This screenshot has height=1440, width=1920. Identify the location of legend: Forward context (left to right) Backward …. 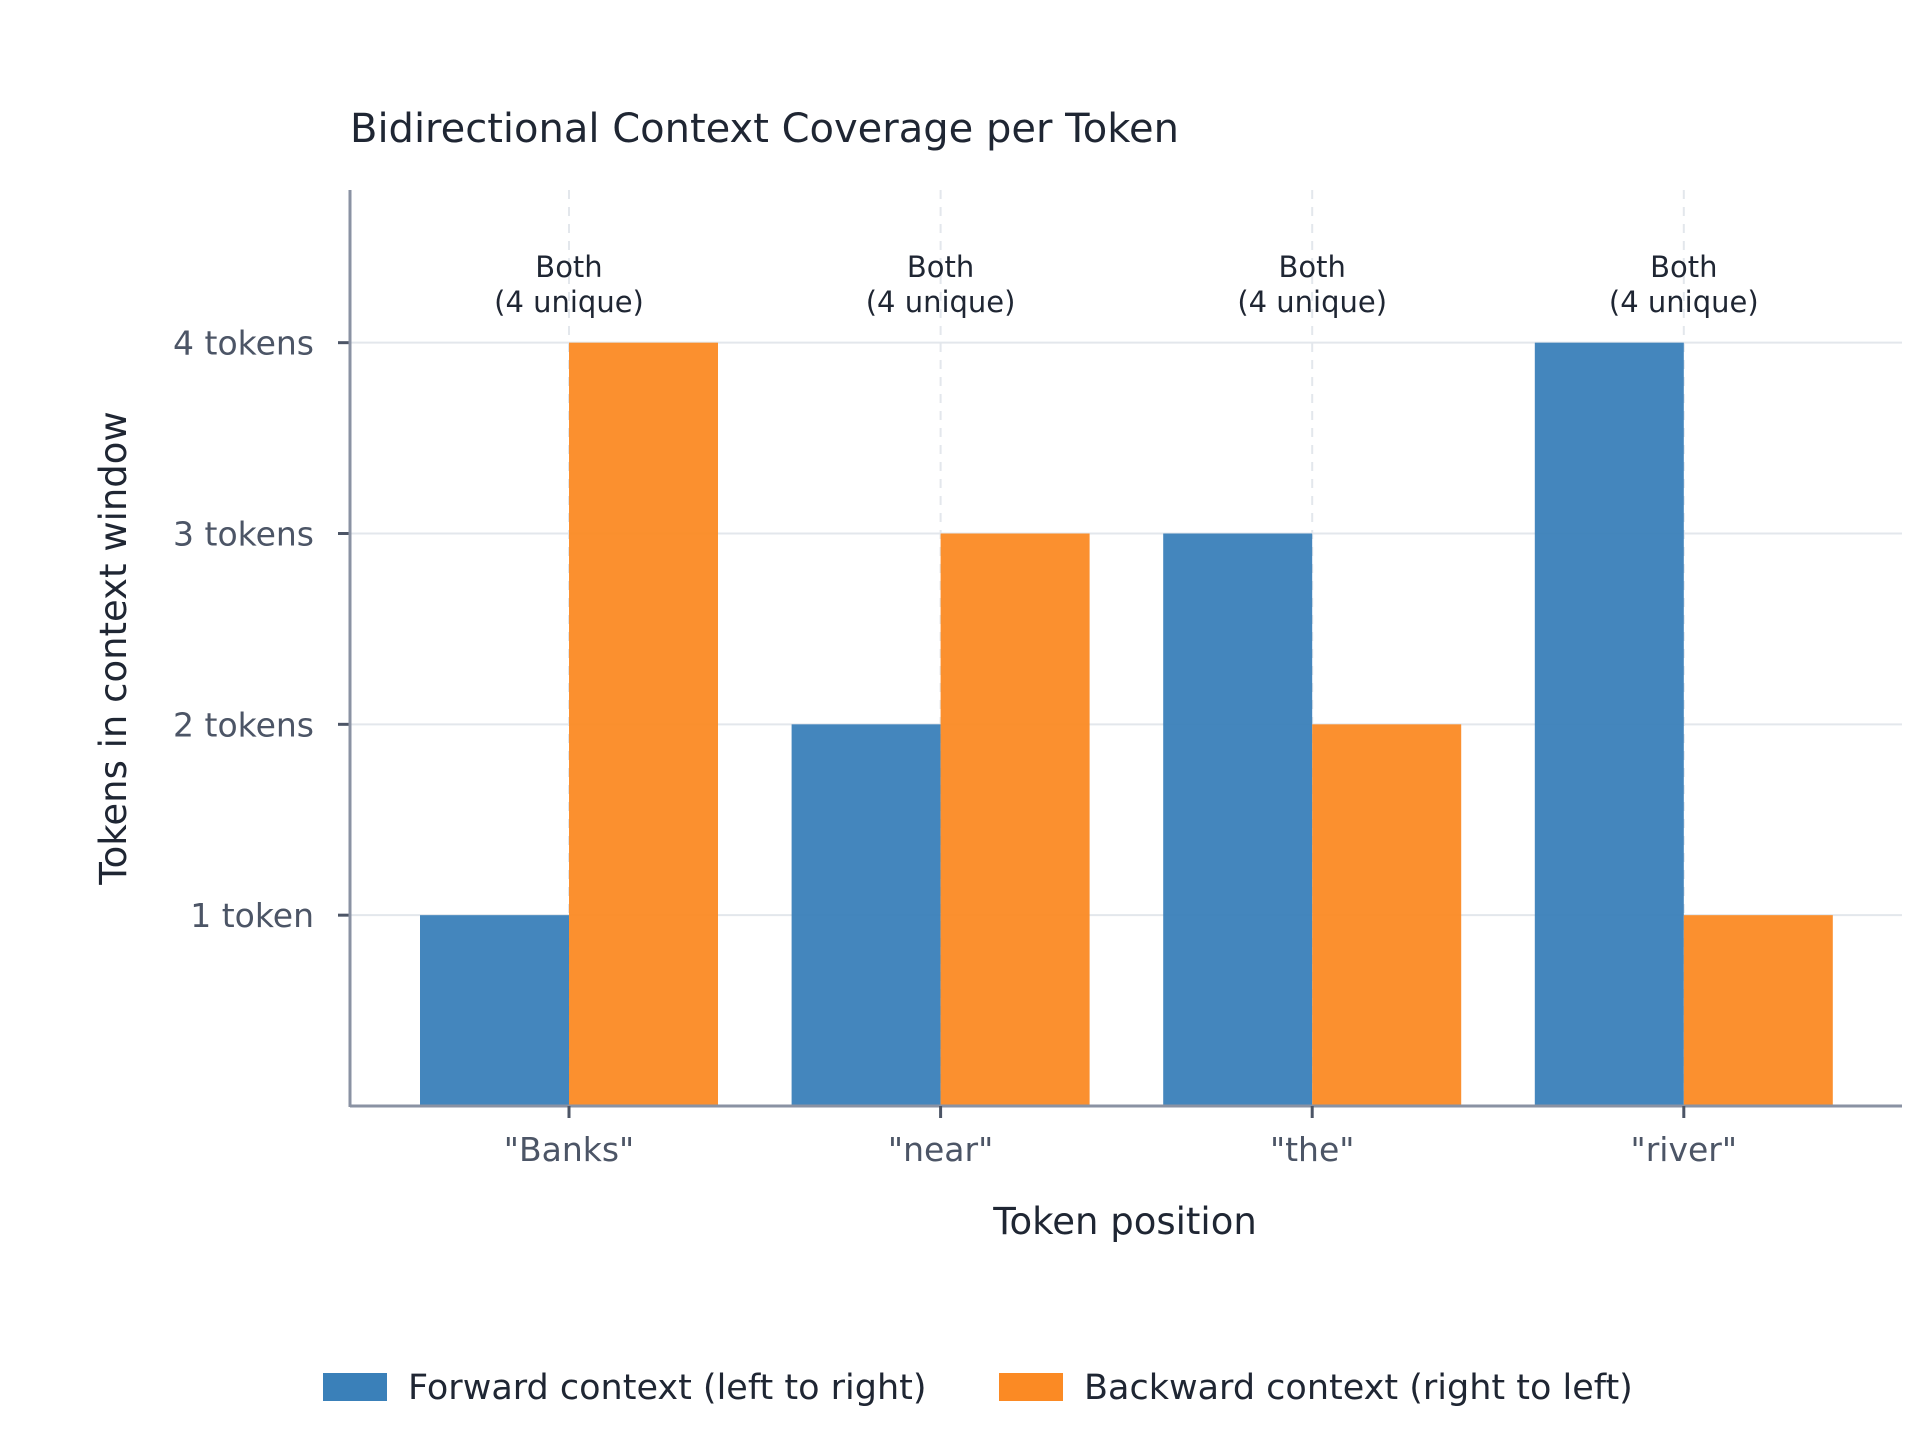
(978, 1388).